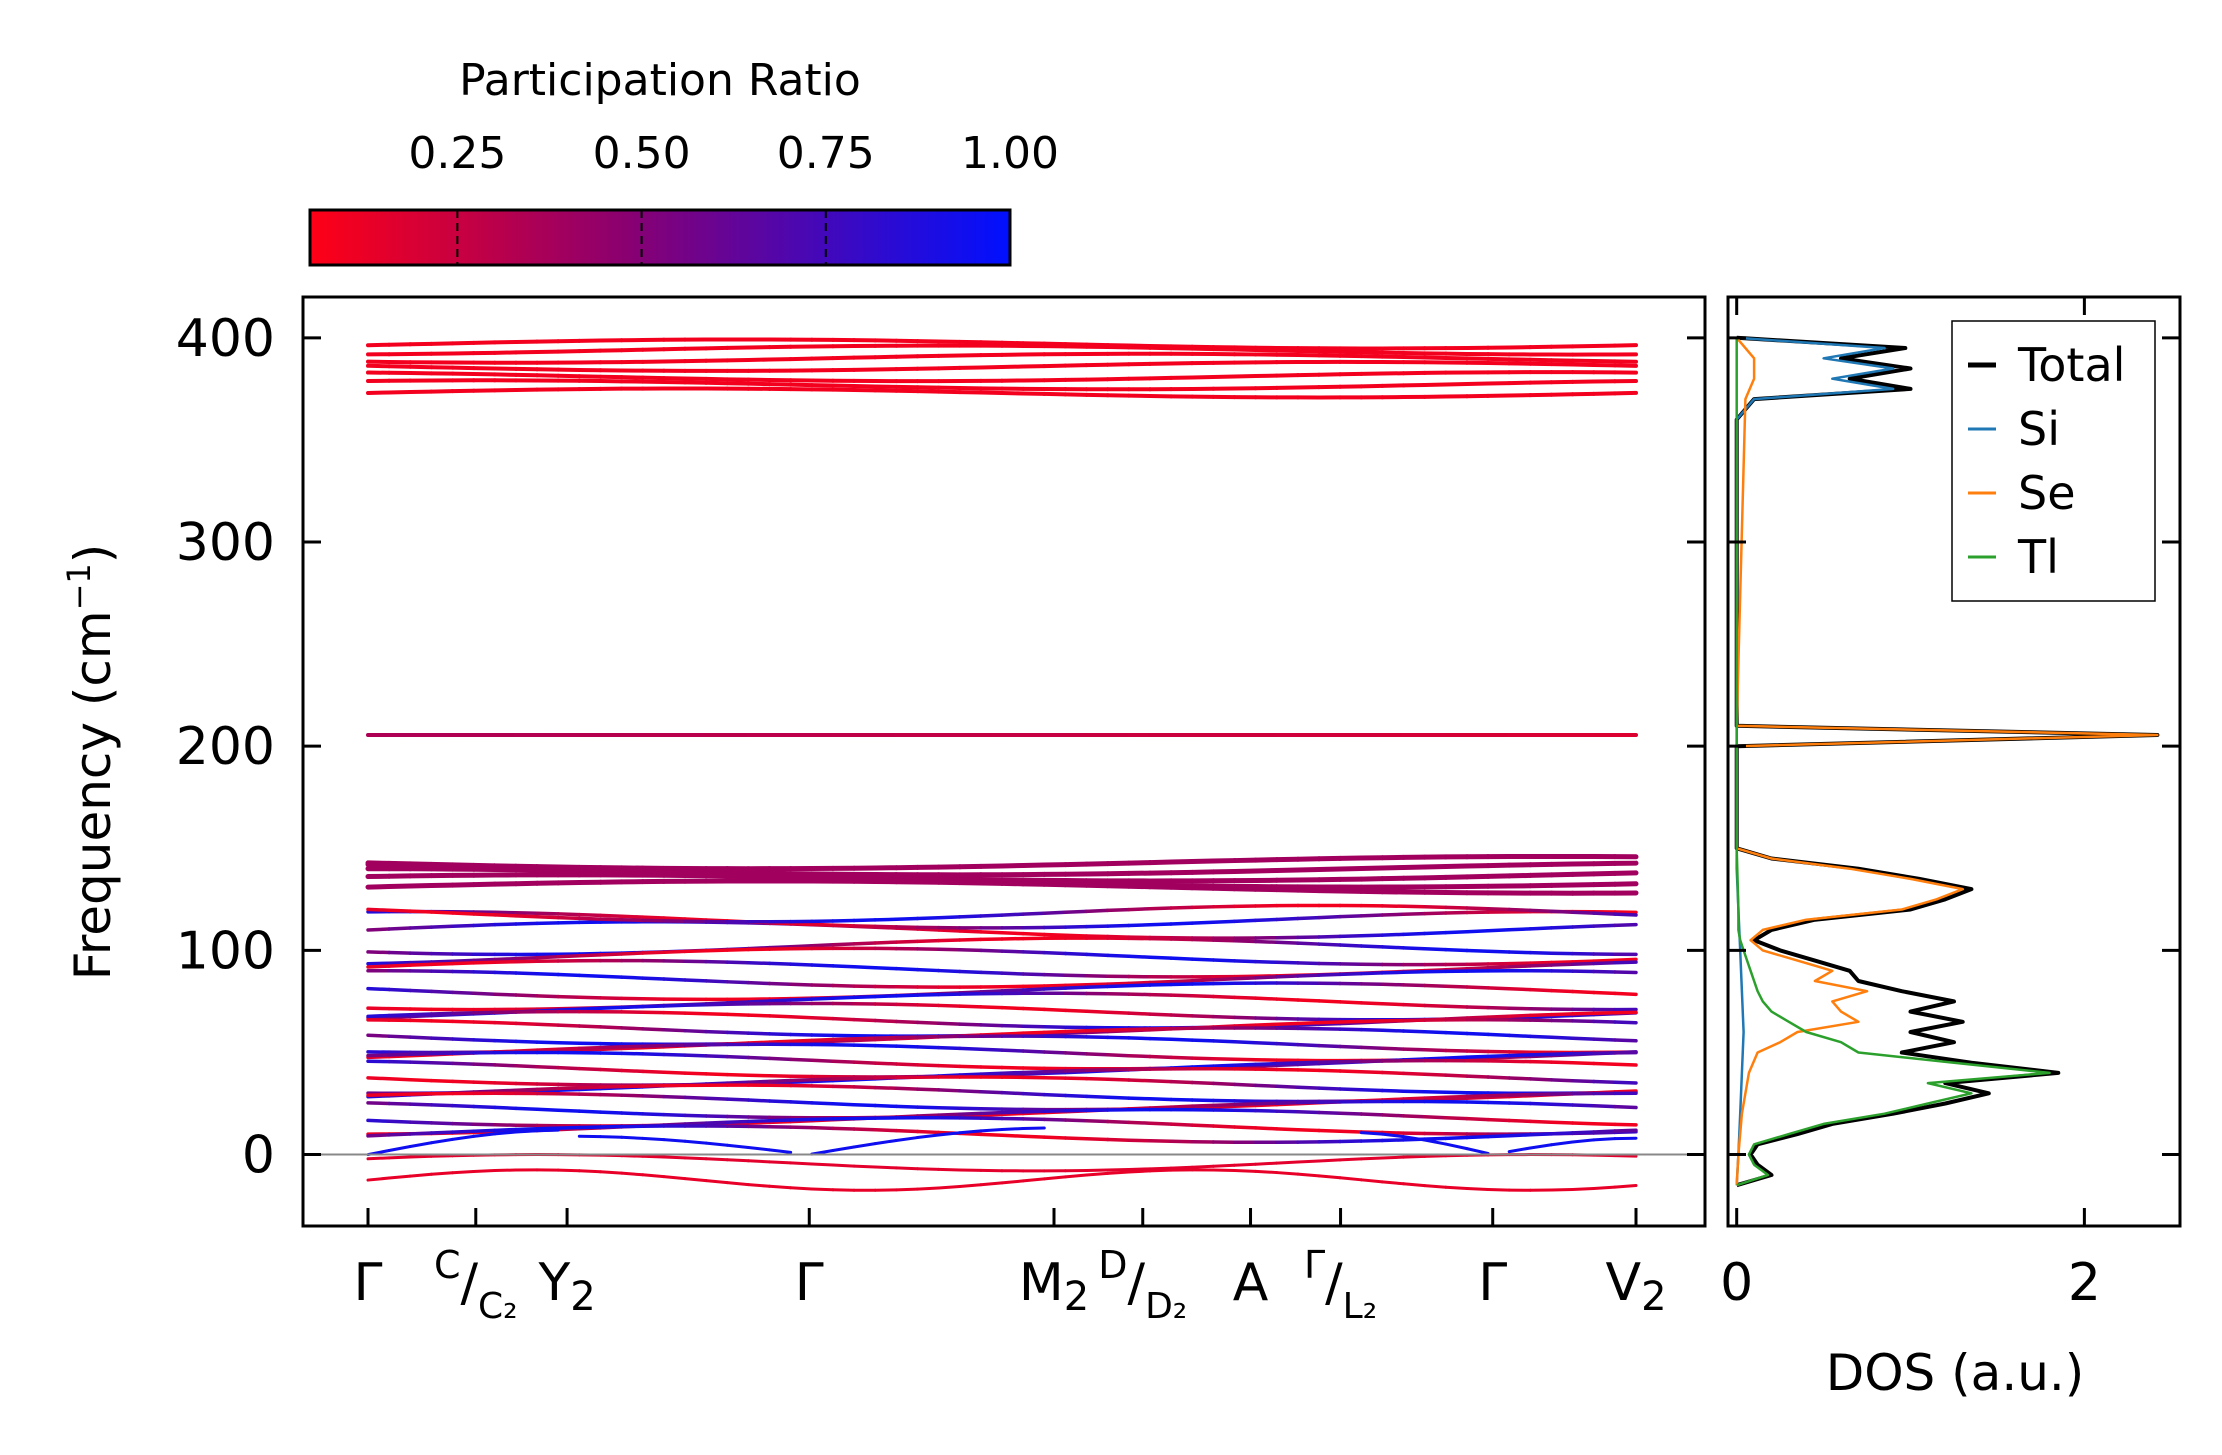  Describe the element at coordinates (1955, 1373) in the screenshot. I see `dos-x-axis-label: DOS (a.u.)` at that location.